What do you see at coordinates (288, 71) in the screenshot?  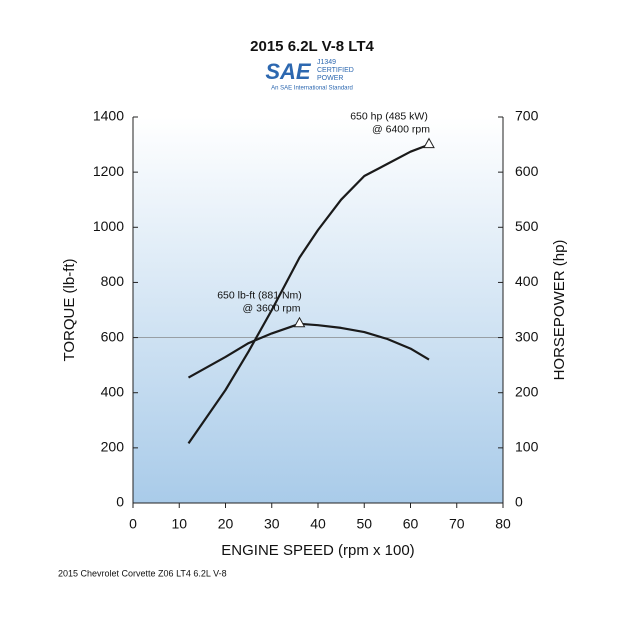 I see `logo-mark: SAE` at bounding box center [288, 71].